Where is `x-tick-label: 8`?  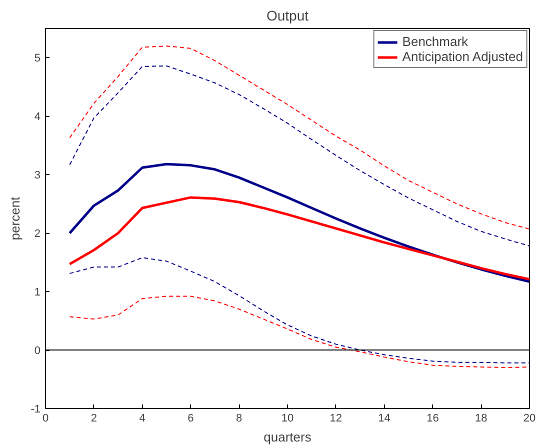 x-tick-label: 8 is located at coordinates (239, 418).